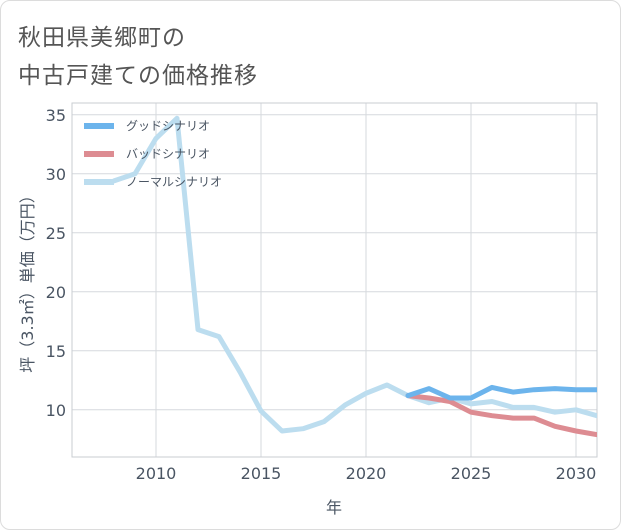  Describe the element at coordinates (56, 351) in the screenshot. I see `y-tick-label: 15` at that location.